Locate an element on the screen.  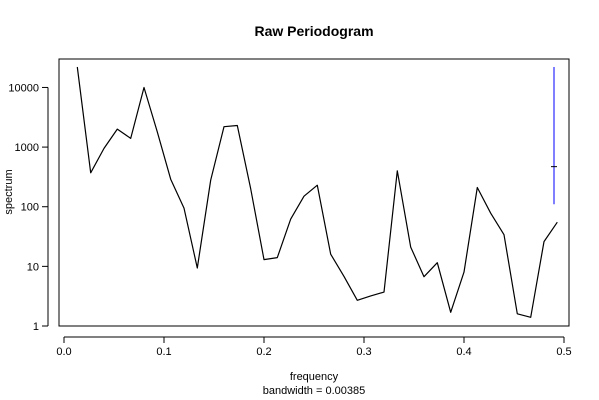
x-tick-label: 0.4 is located at coordinates (463, 352).